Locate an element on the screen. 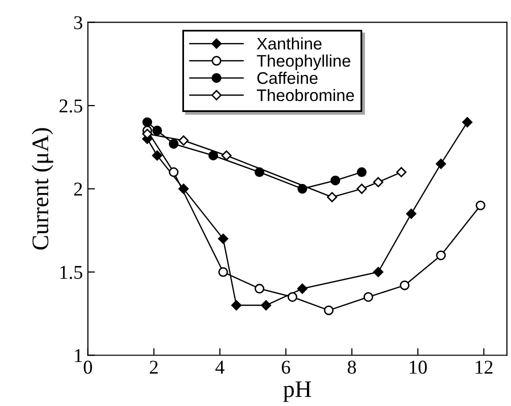 The height and width of the screenshot is (406, 511). x-tick-label: 4 is located at coordinates (219, 367).